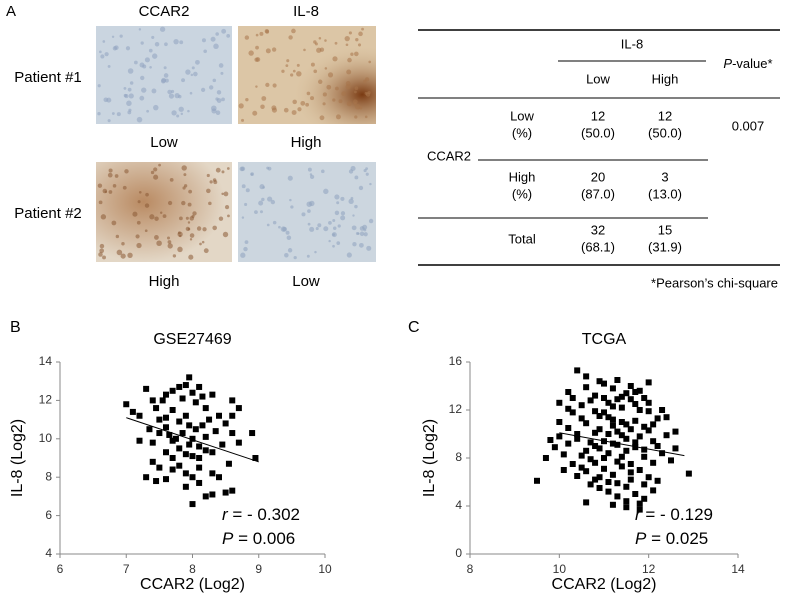 This screenshot has width=794, height=604. Describe the element at coordinates (11, 11) in the screenshot. I see `panel-label: A` at that location.